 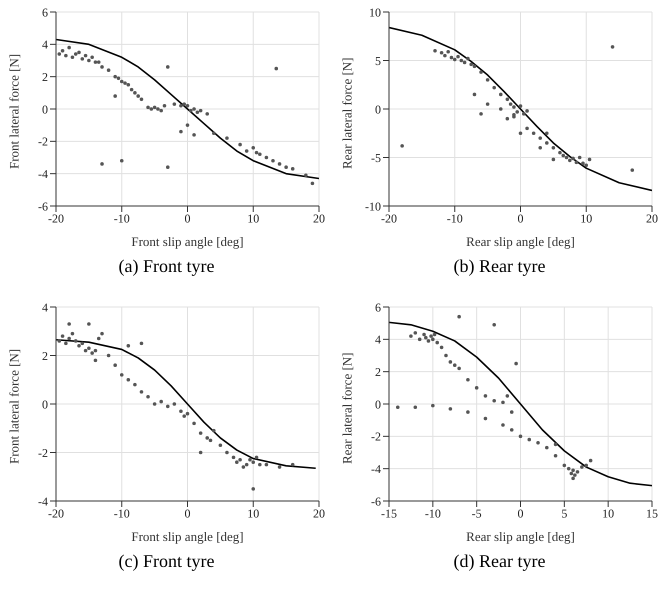 What do you see at coordinates (45, 355) in the screenshot?
I see `y-tick-label: 2` at bounding box center [45, 355].